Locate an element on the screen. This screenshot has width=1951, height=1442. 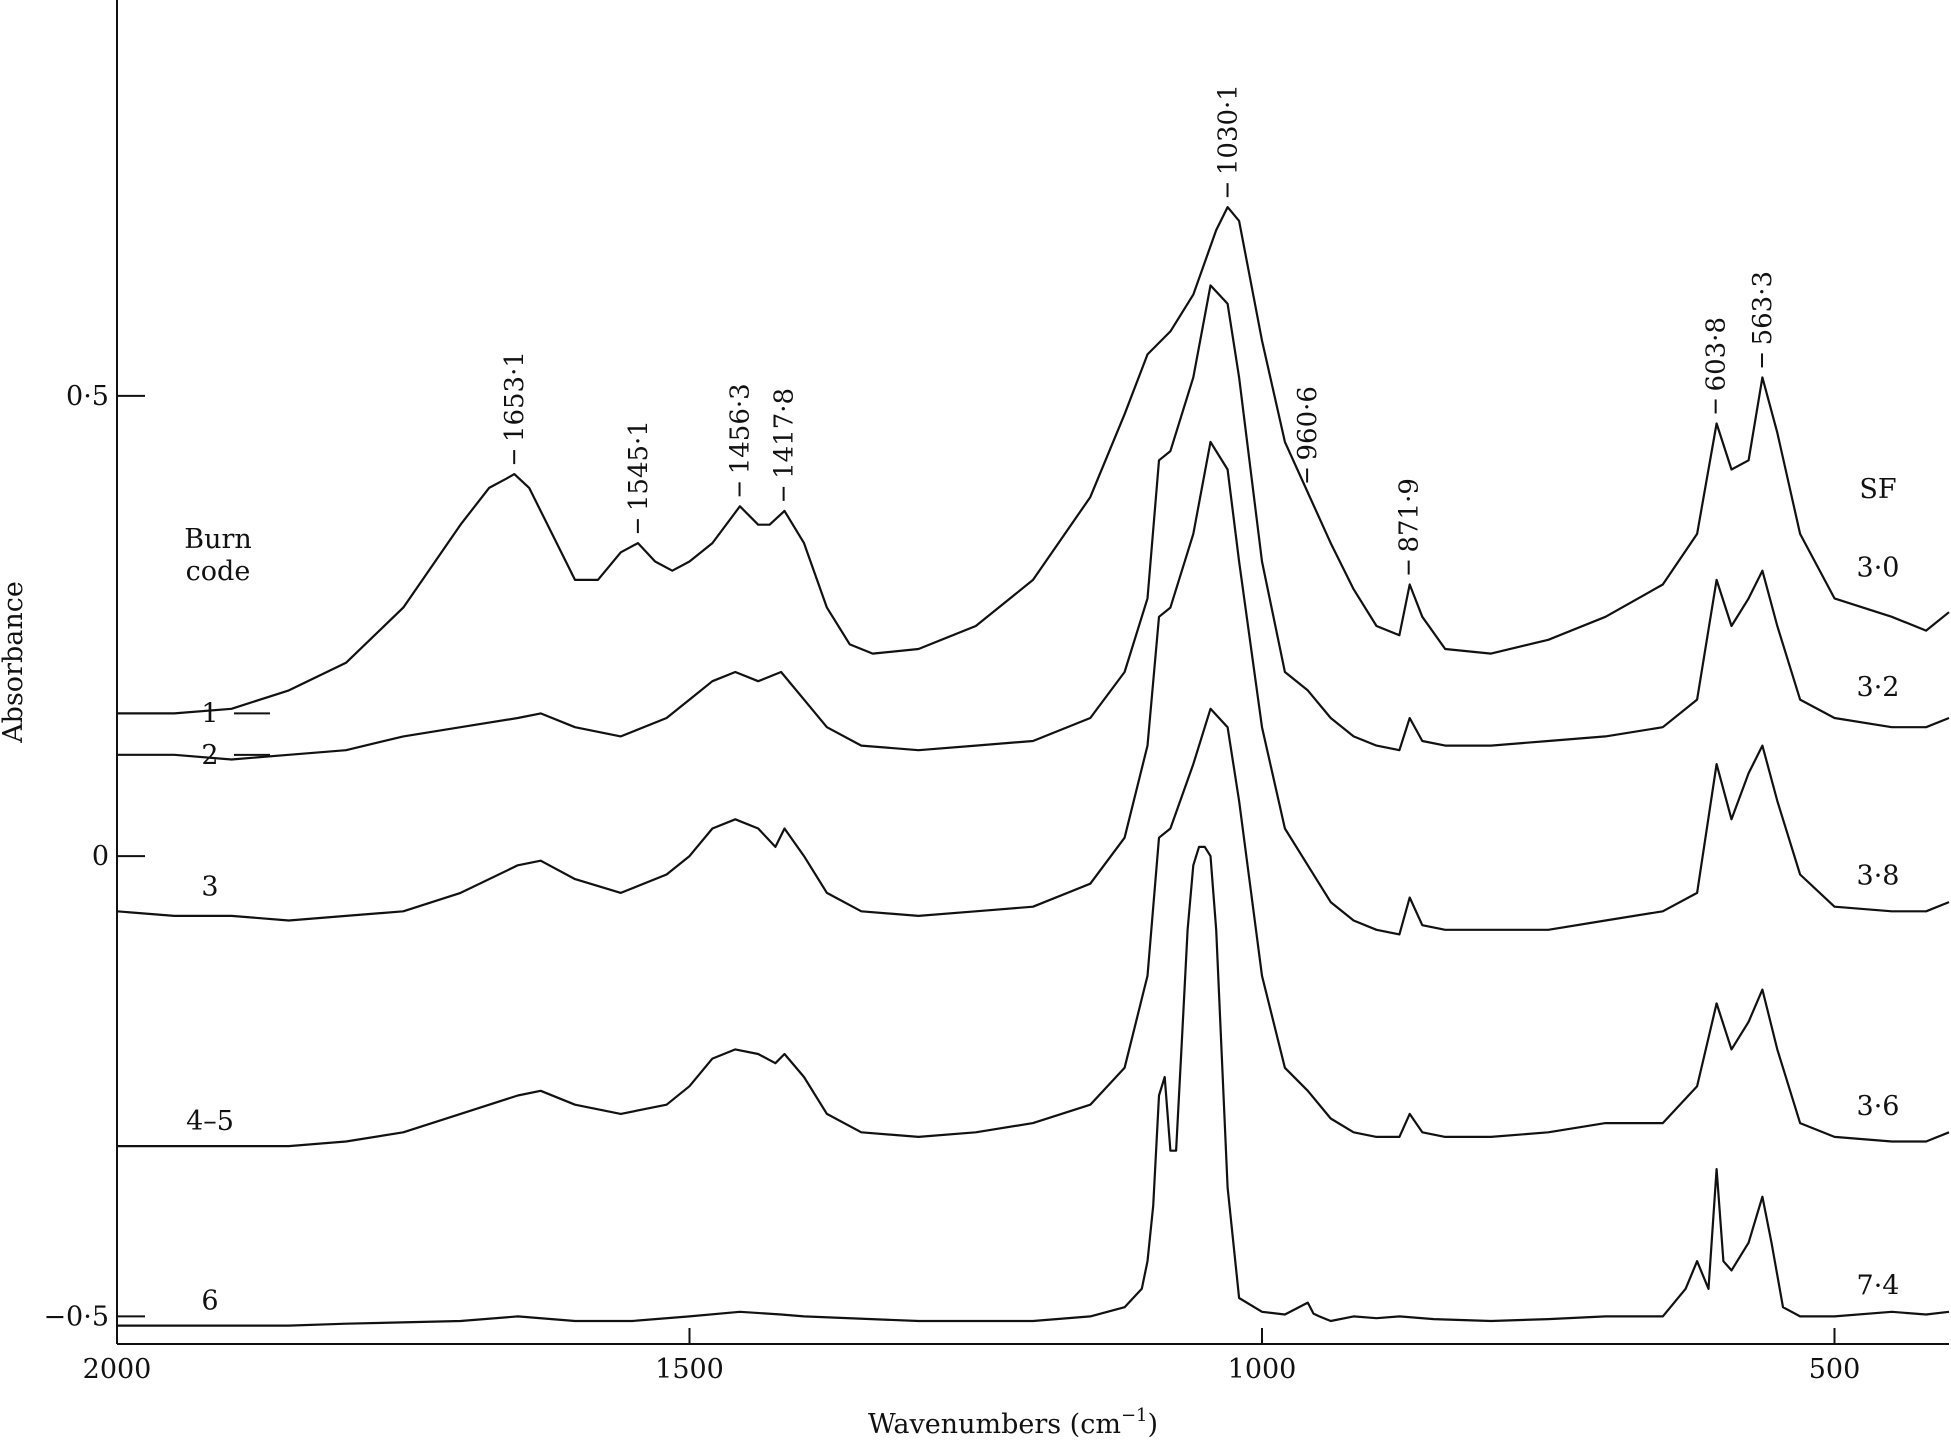
sf-label-2: 3·2 is located at coordinates (1878, 687).